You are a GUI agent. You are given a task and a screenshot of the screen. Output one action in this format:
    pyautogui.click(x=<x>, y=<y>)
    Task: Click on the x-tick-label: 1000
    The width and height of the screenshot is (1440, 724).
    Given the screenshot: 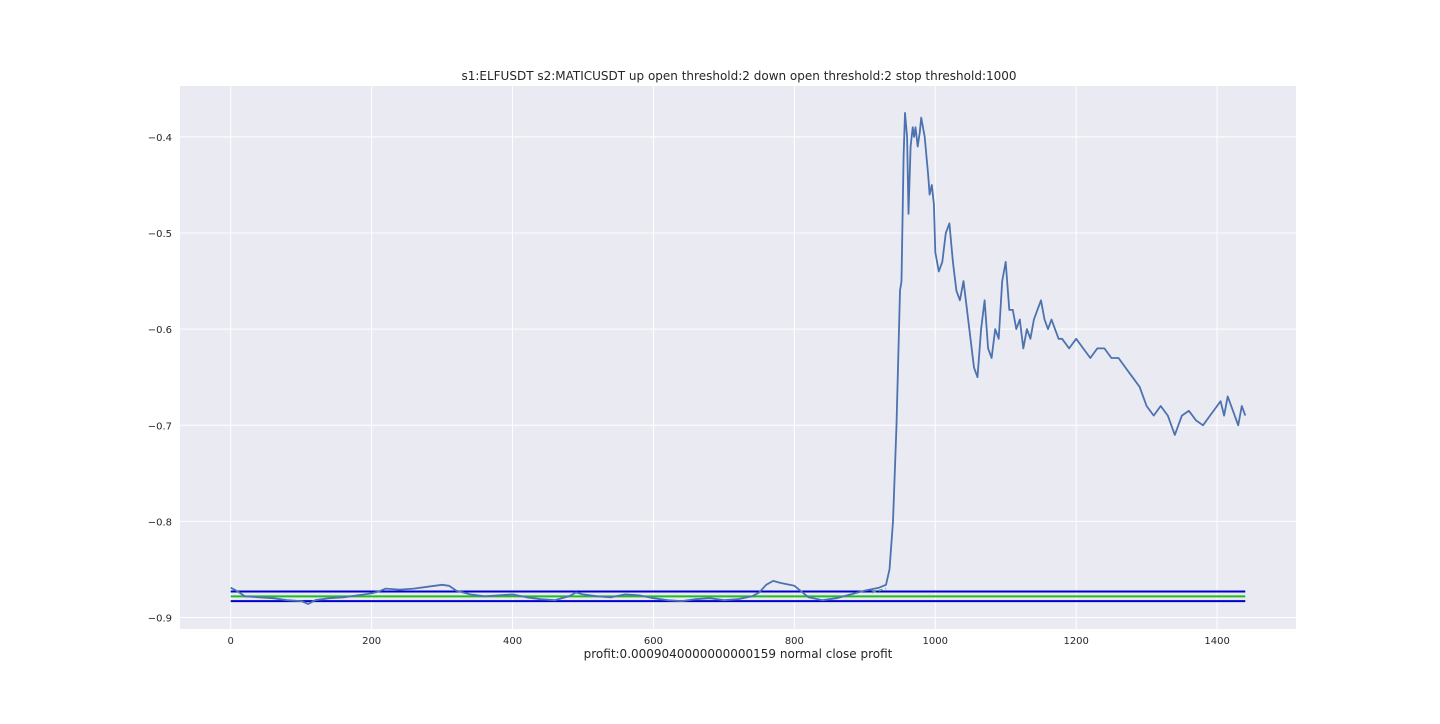 What is the action you would take?
    pyautogui.click(x=935, y=641)
    